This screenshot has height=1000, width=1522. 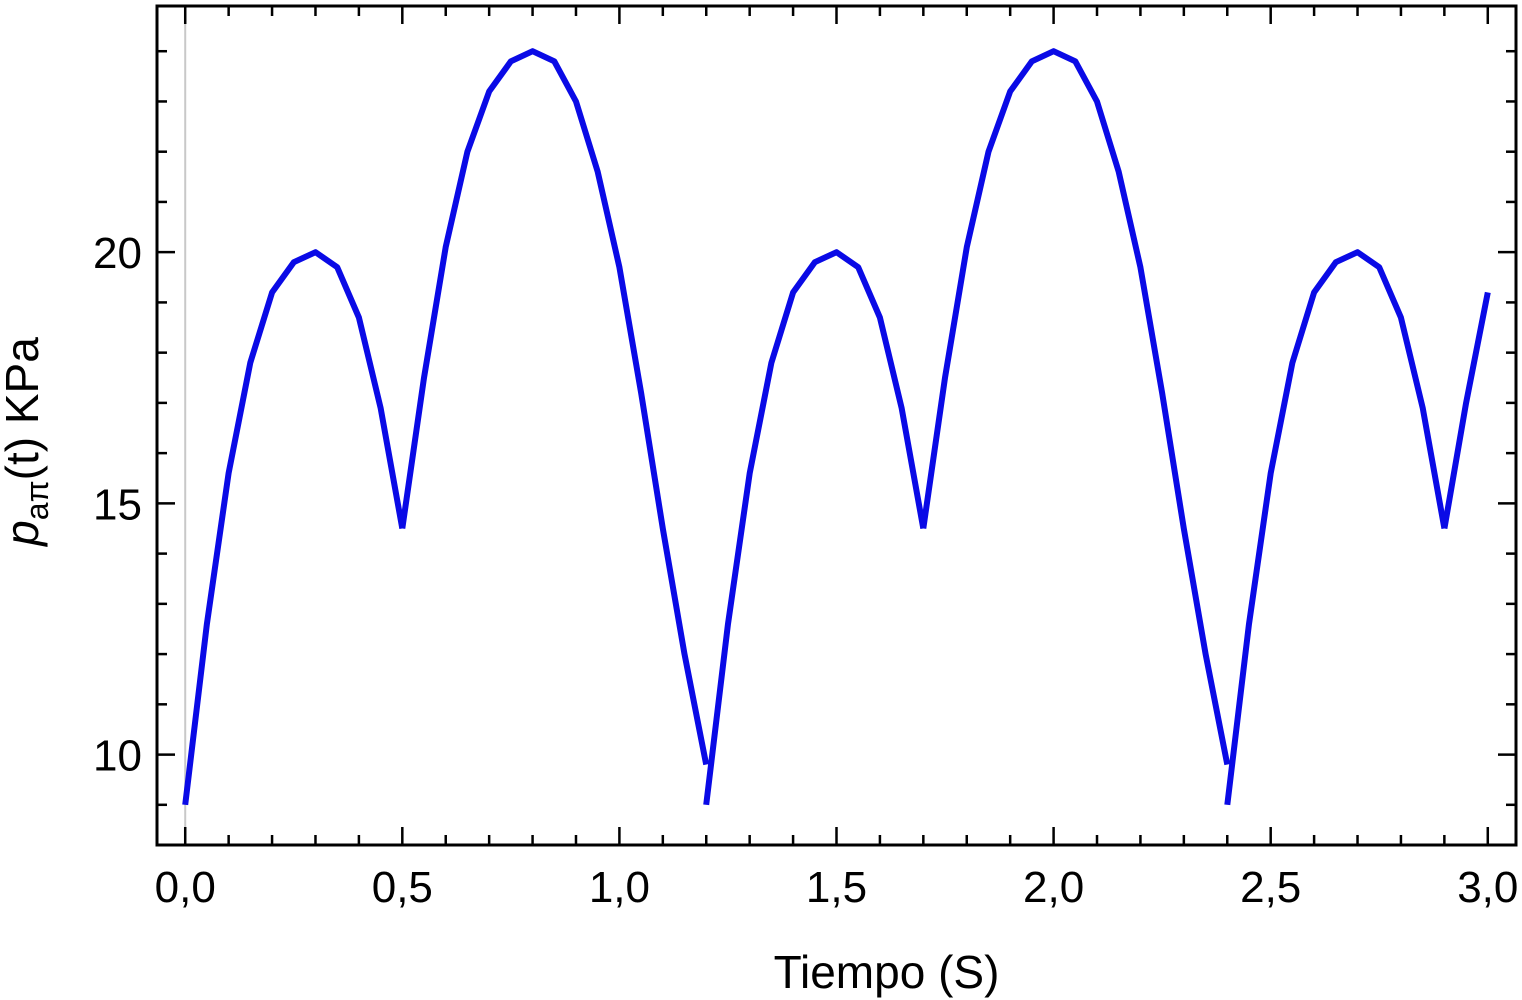 I want to click on x-tick-label: 3,0, so click(x=1487, y=887).